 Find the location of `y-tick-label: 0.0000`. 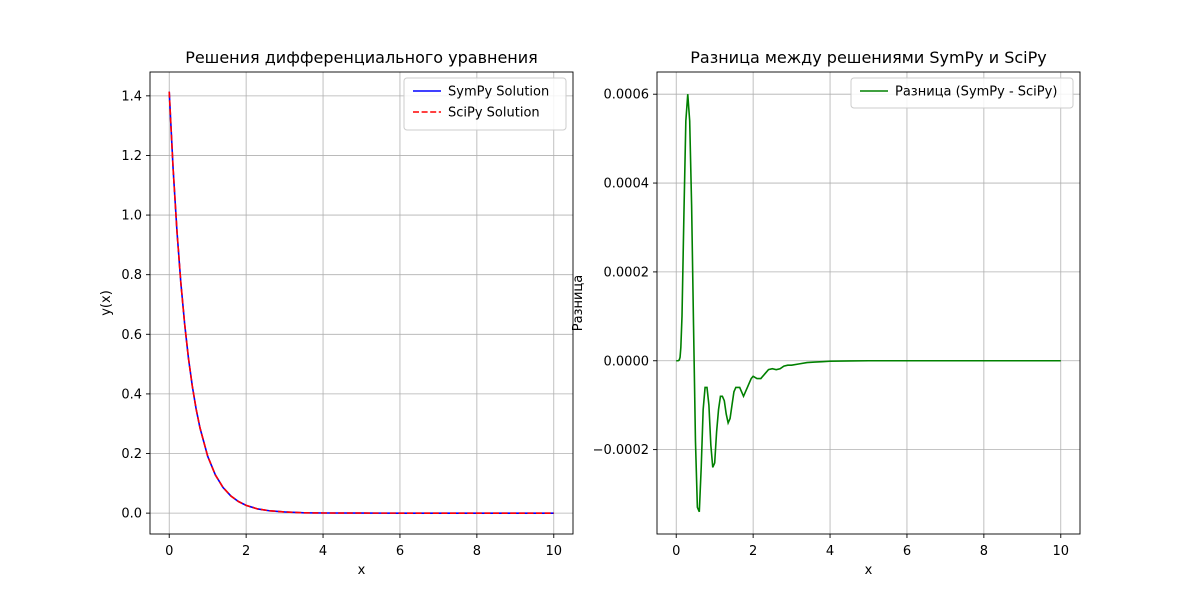

y-tick-label: 0.0000 is located at coordinates (627, 361).